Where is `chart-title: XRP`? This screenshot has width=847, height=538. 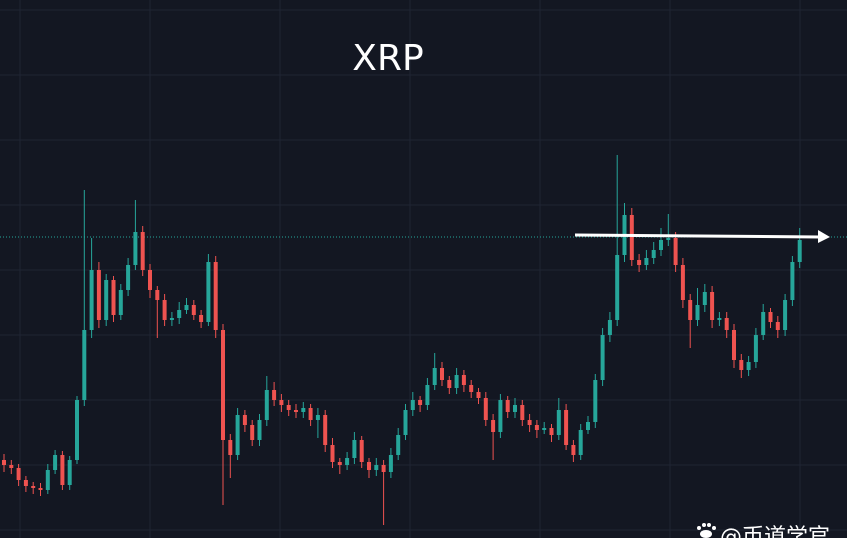 chart-title: XRP is located at coordinates (387, 58).